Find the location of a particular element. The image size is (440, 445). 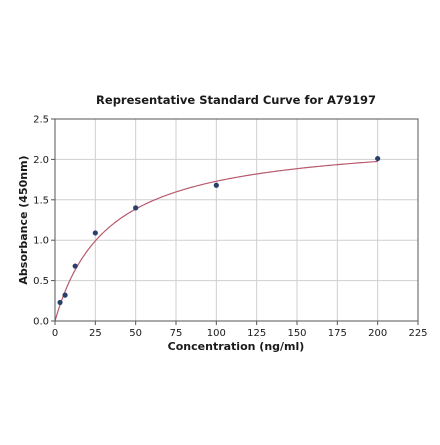

y-tick-label: 0.0 is located at coordinates (41, 322).